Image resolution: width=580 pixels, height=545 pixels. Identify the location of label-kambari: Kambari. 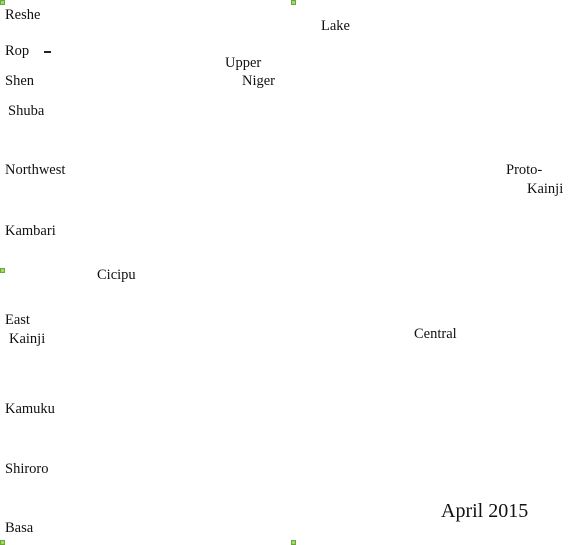
(30, 231).